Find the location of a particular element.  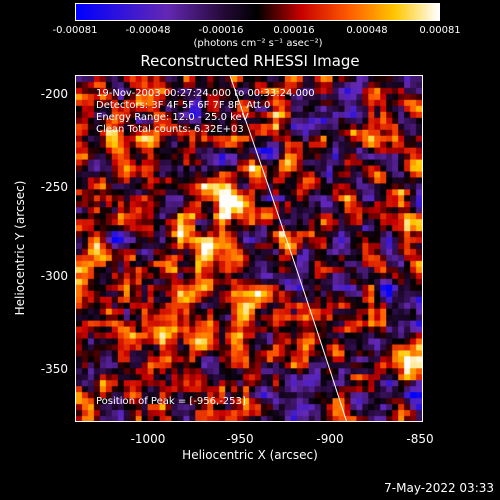

colorbar-tick: 0.00048 is located at coordinates (367, 30).